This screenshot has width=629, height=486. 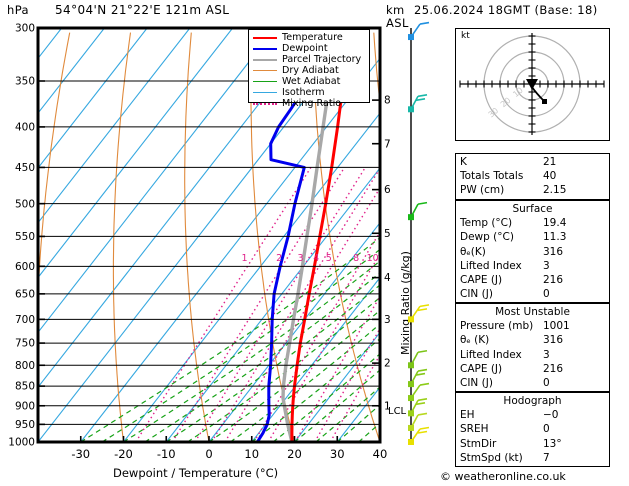 What do you see at coordinates (556, 326) in the screenshot?
I see `row-value: 1001` at bounding box center [556, 326].